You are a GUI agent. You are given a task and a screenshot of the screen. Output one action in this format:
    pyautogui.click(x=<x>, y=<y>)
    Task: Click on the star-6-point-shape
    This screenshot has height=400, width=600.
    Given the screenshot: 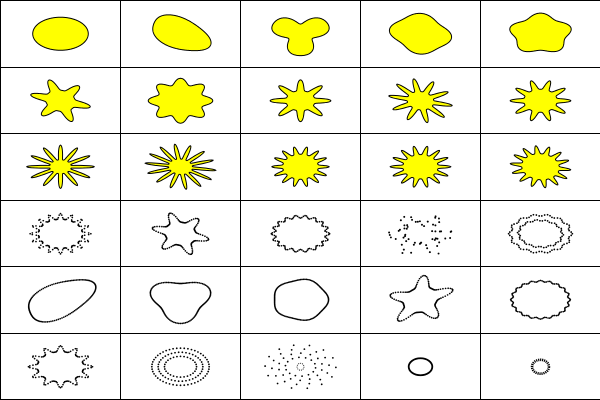 What is the action you would take?
    pyautogui.click(x=60, y=100)
    